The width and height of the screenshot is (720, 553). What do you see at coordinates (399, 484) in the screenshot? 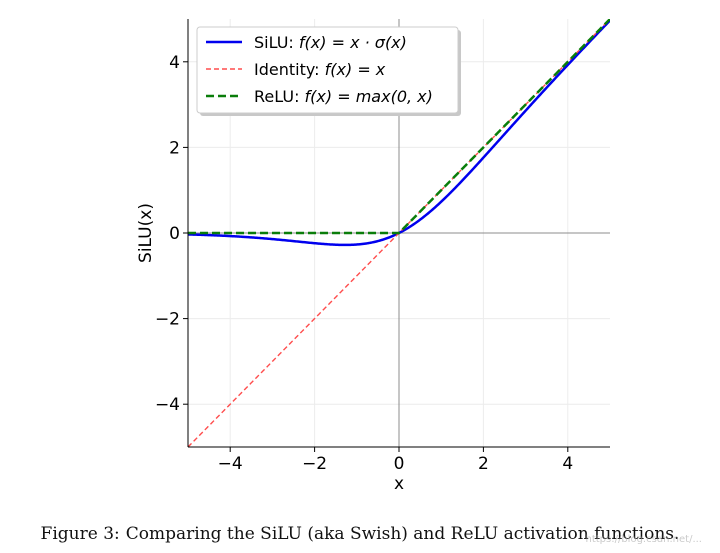
I see `x-axis-label: x` at bounding box center [399, 484].